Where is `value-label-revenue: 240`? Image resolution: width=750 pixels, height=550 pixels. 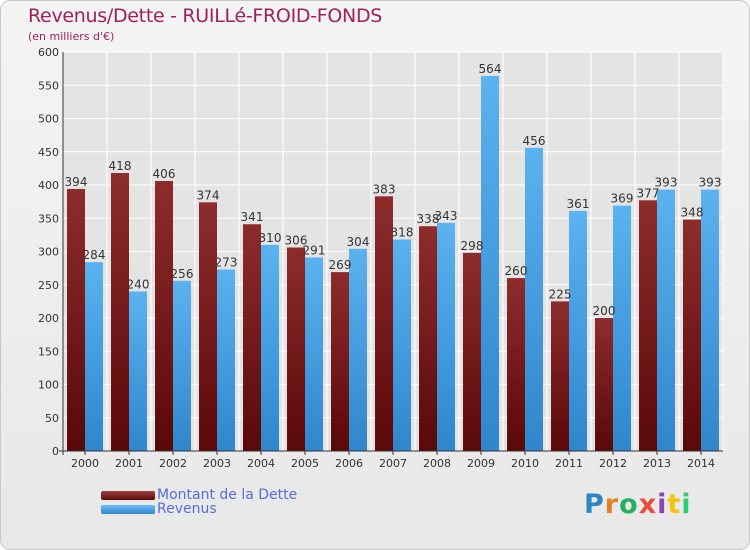
value-label-revenue: 240 is located at coordinates (138, 284).